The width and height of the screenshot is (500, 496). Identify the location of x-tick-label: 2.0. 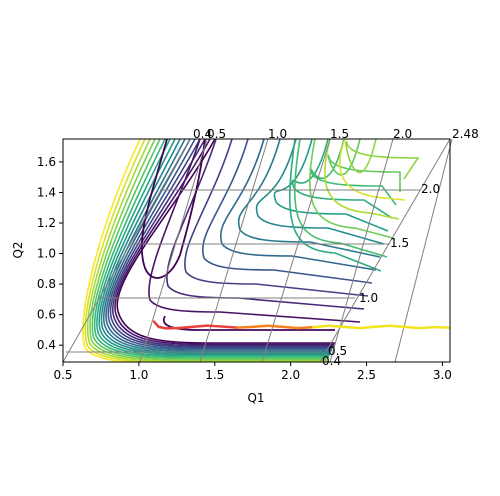
(290, 375).